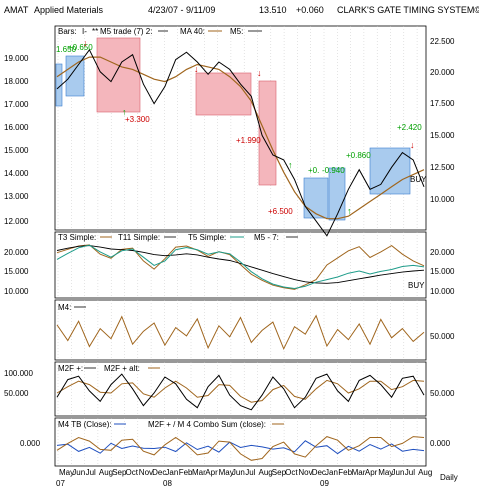 The image size is (479, 495). What do you see at coordinates (266, 237) in the screenshot?
I see `legend-m5-7: M5 - 7:` at bounding box center [266, 237].